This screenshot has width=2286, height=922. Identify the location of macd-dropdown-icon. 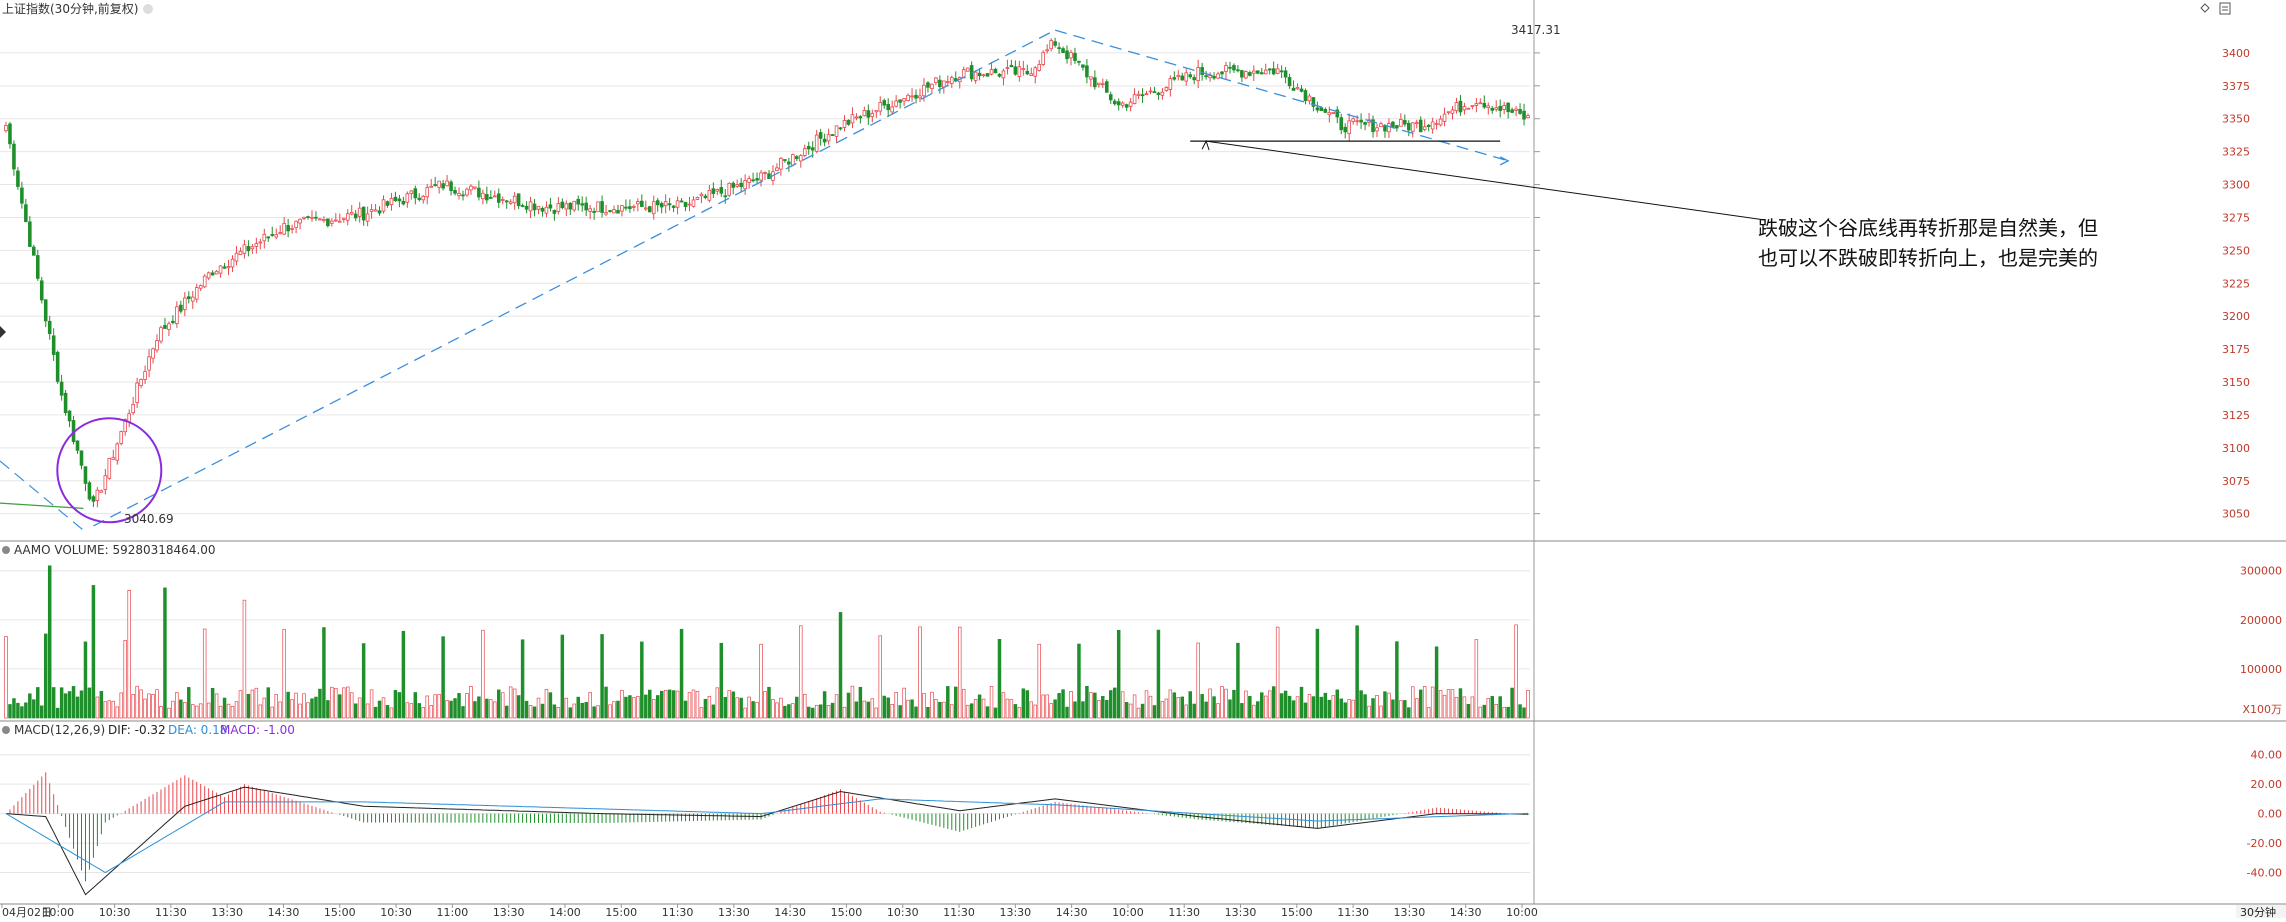
(6, 730).